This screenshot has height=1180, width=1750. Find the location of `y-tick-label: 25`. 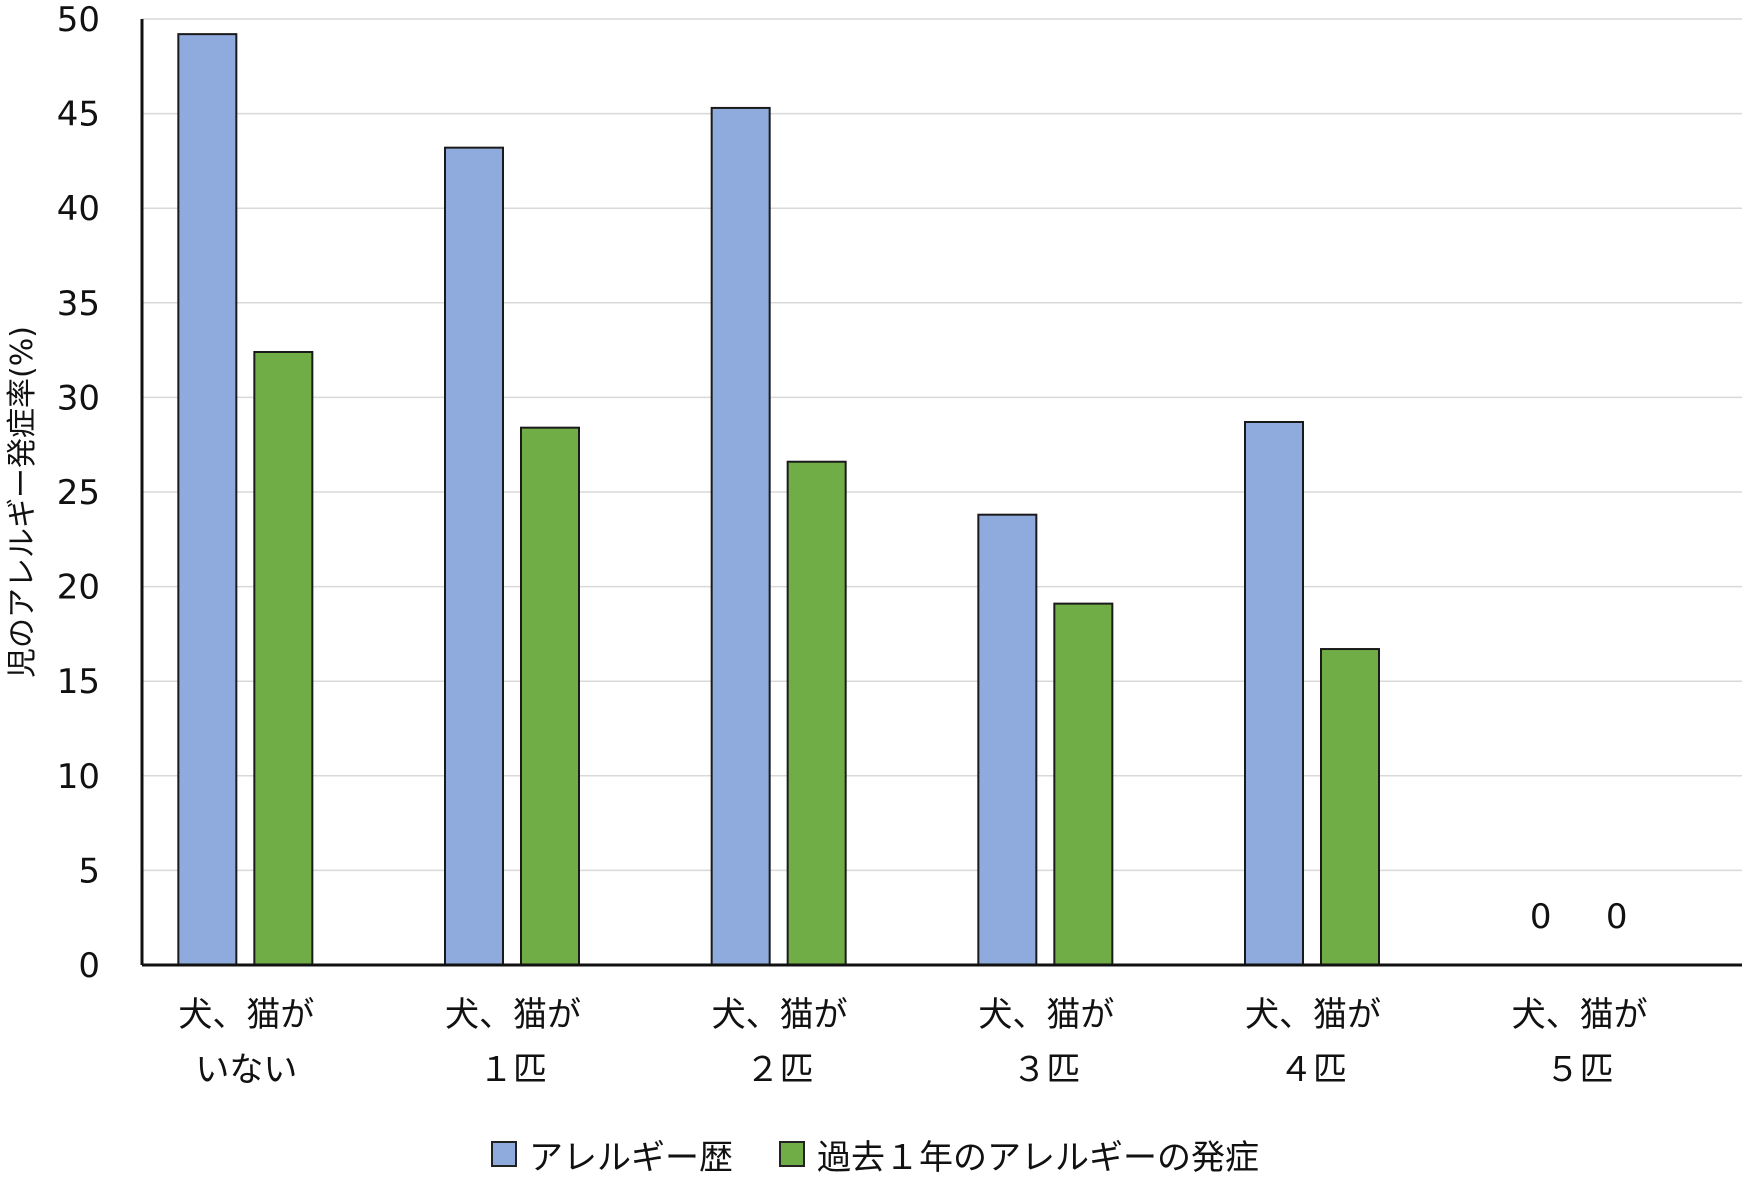

y-tick-label: 25 is located at coordinates (78, 493).